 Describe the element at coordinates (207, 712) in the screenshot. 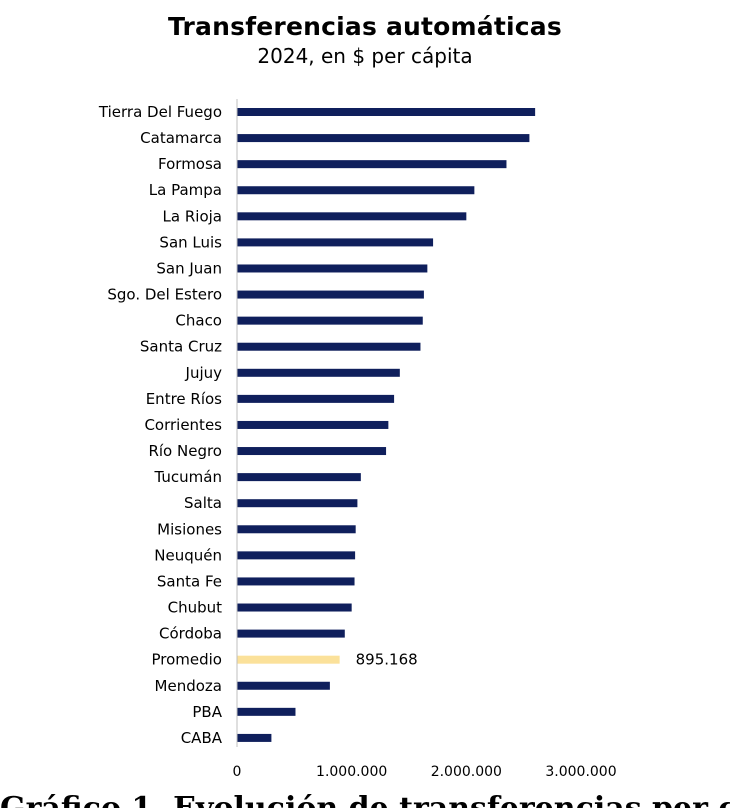

I see `category-label: PBA` at that location.